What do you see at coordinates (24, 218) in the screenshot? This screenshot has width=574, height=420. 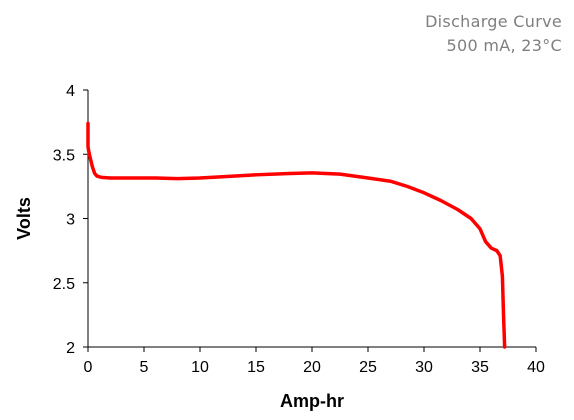 I see `y-axis-title: Volts` at bounding box center [24, 218].